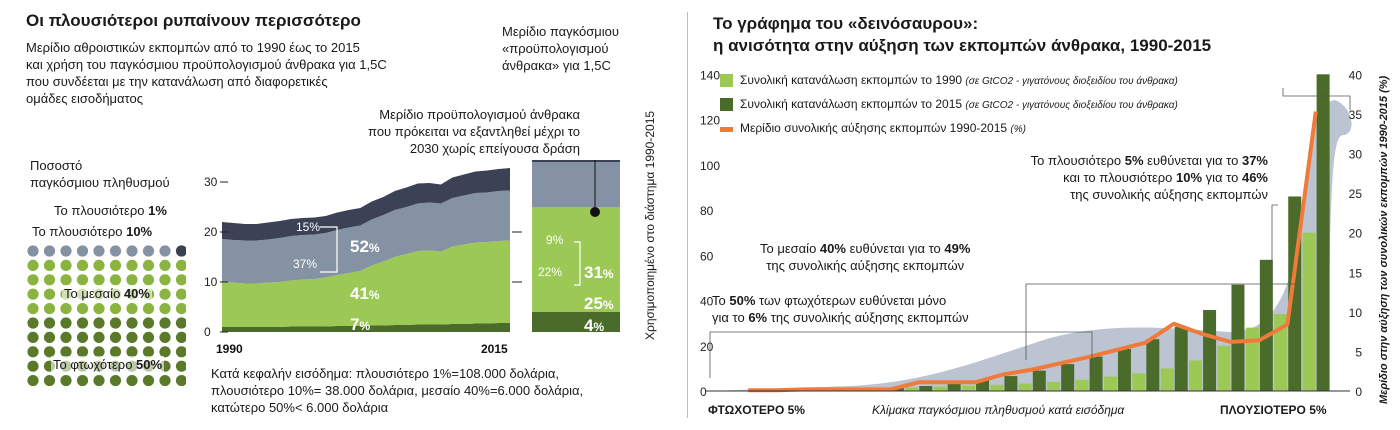 The image size is (1400, 430). Describe the element at coordinates (1192, 160) in the screenshot. I see `ann-text: ευθύνεται για το` at that location.